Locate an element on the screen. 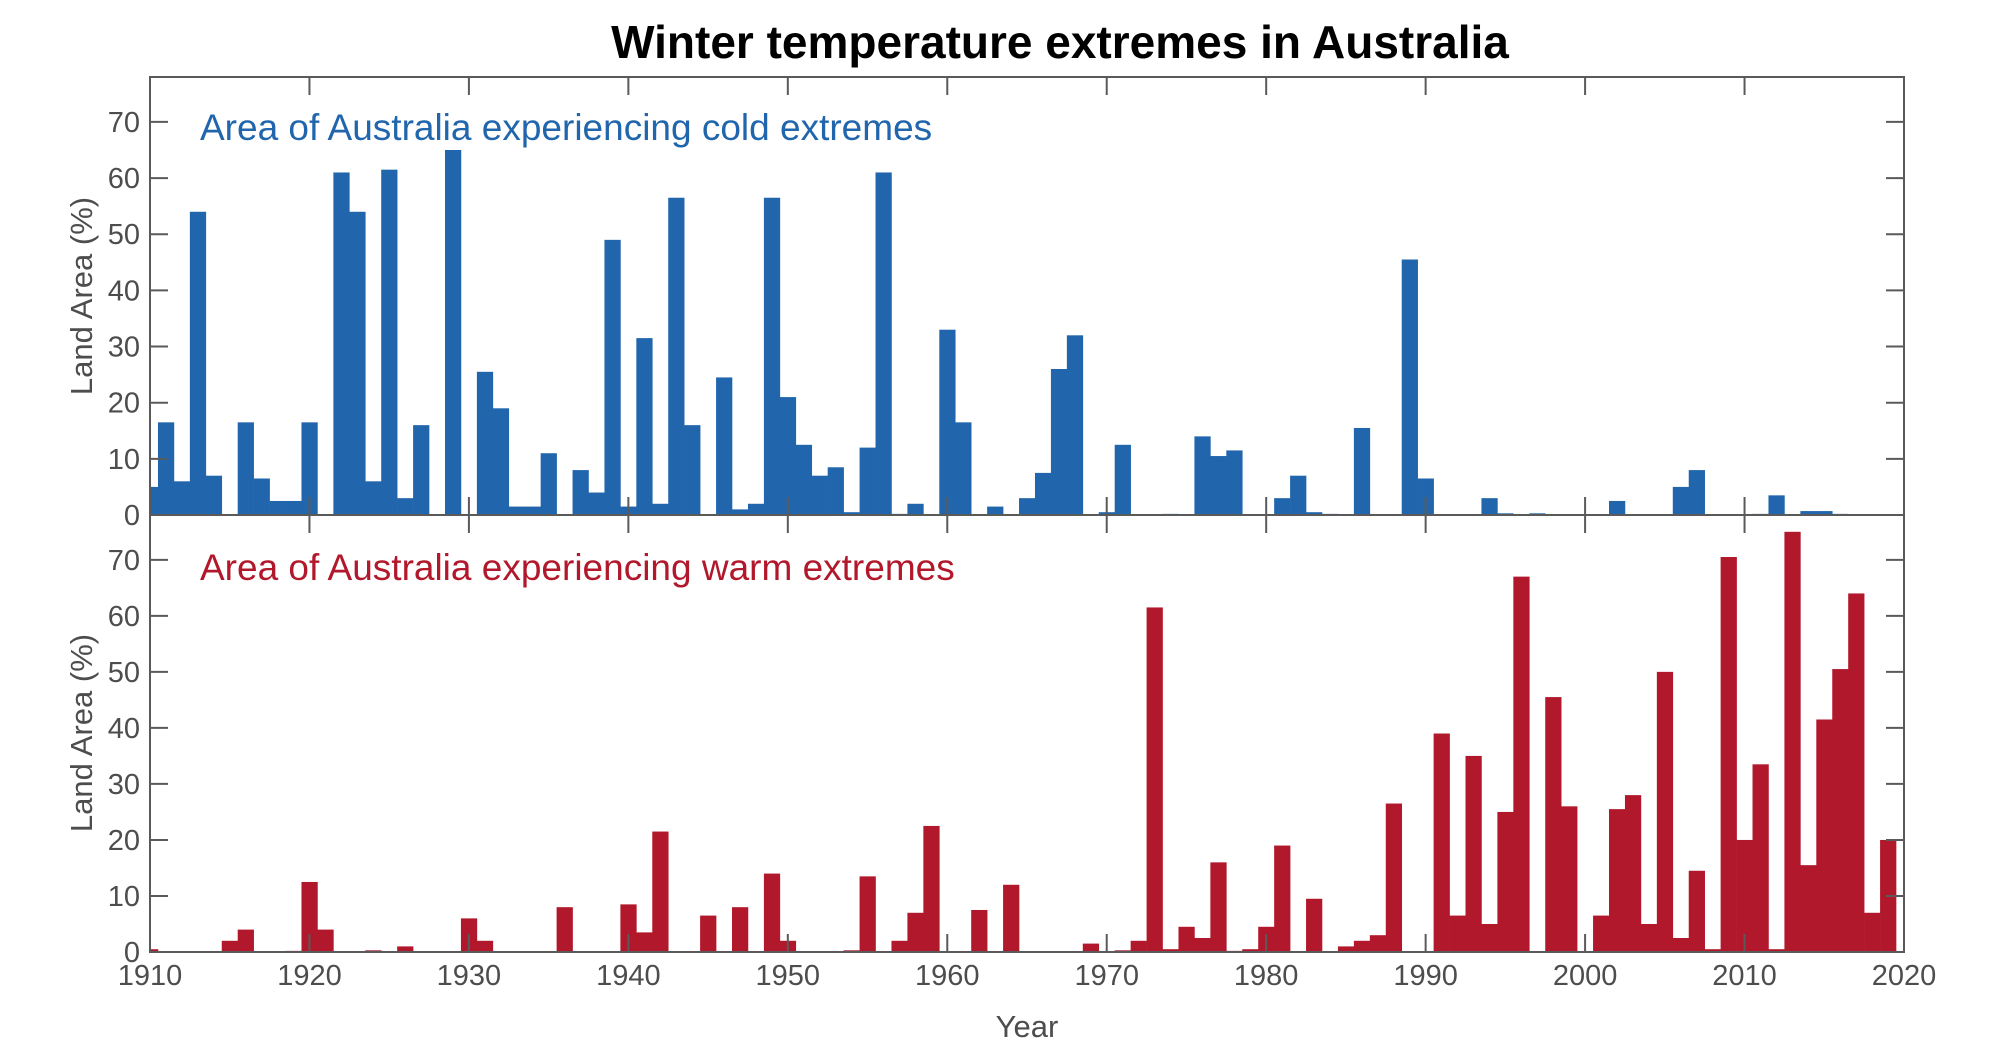  x-tick-label: 1980 is located at coordinates (1266, 976).